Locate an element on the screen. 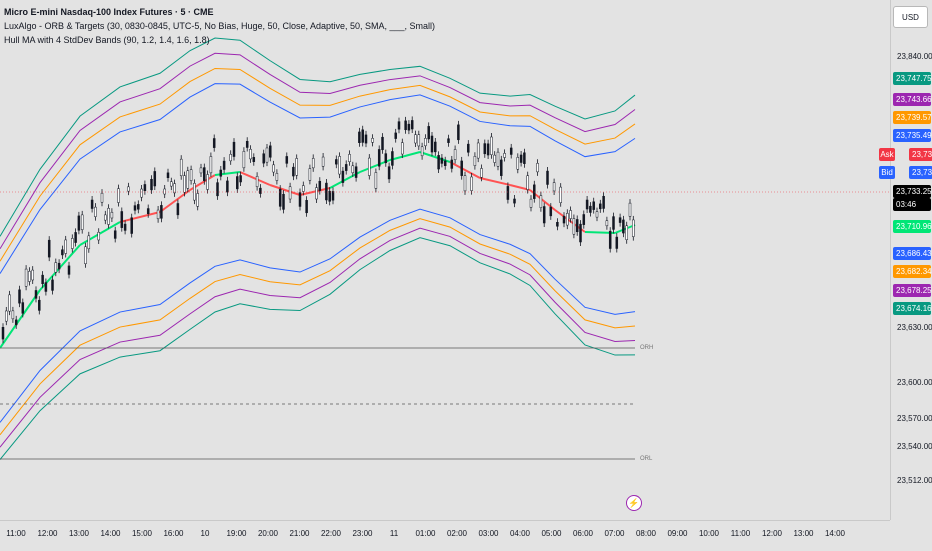 The height and width of the screenshot is (551, 932). price-tick: 23,840.00 is located at coordinates (914, 56).